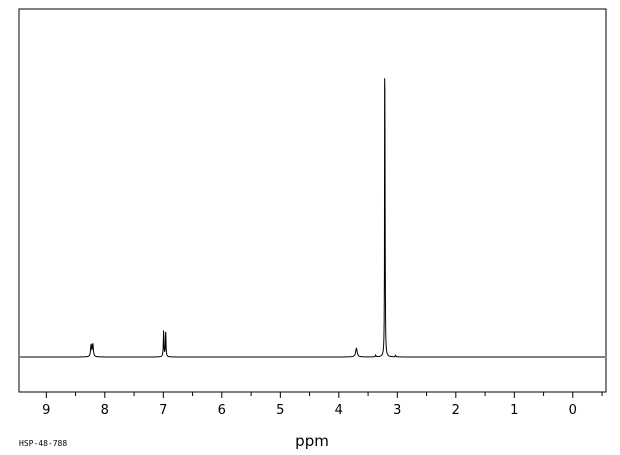  I want to click on x-tick-label: 5, so click(280, 410).